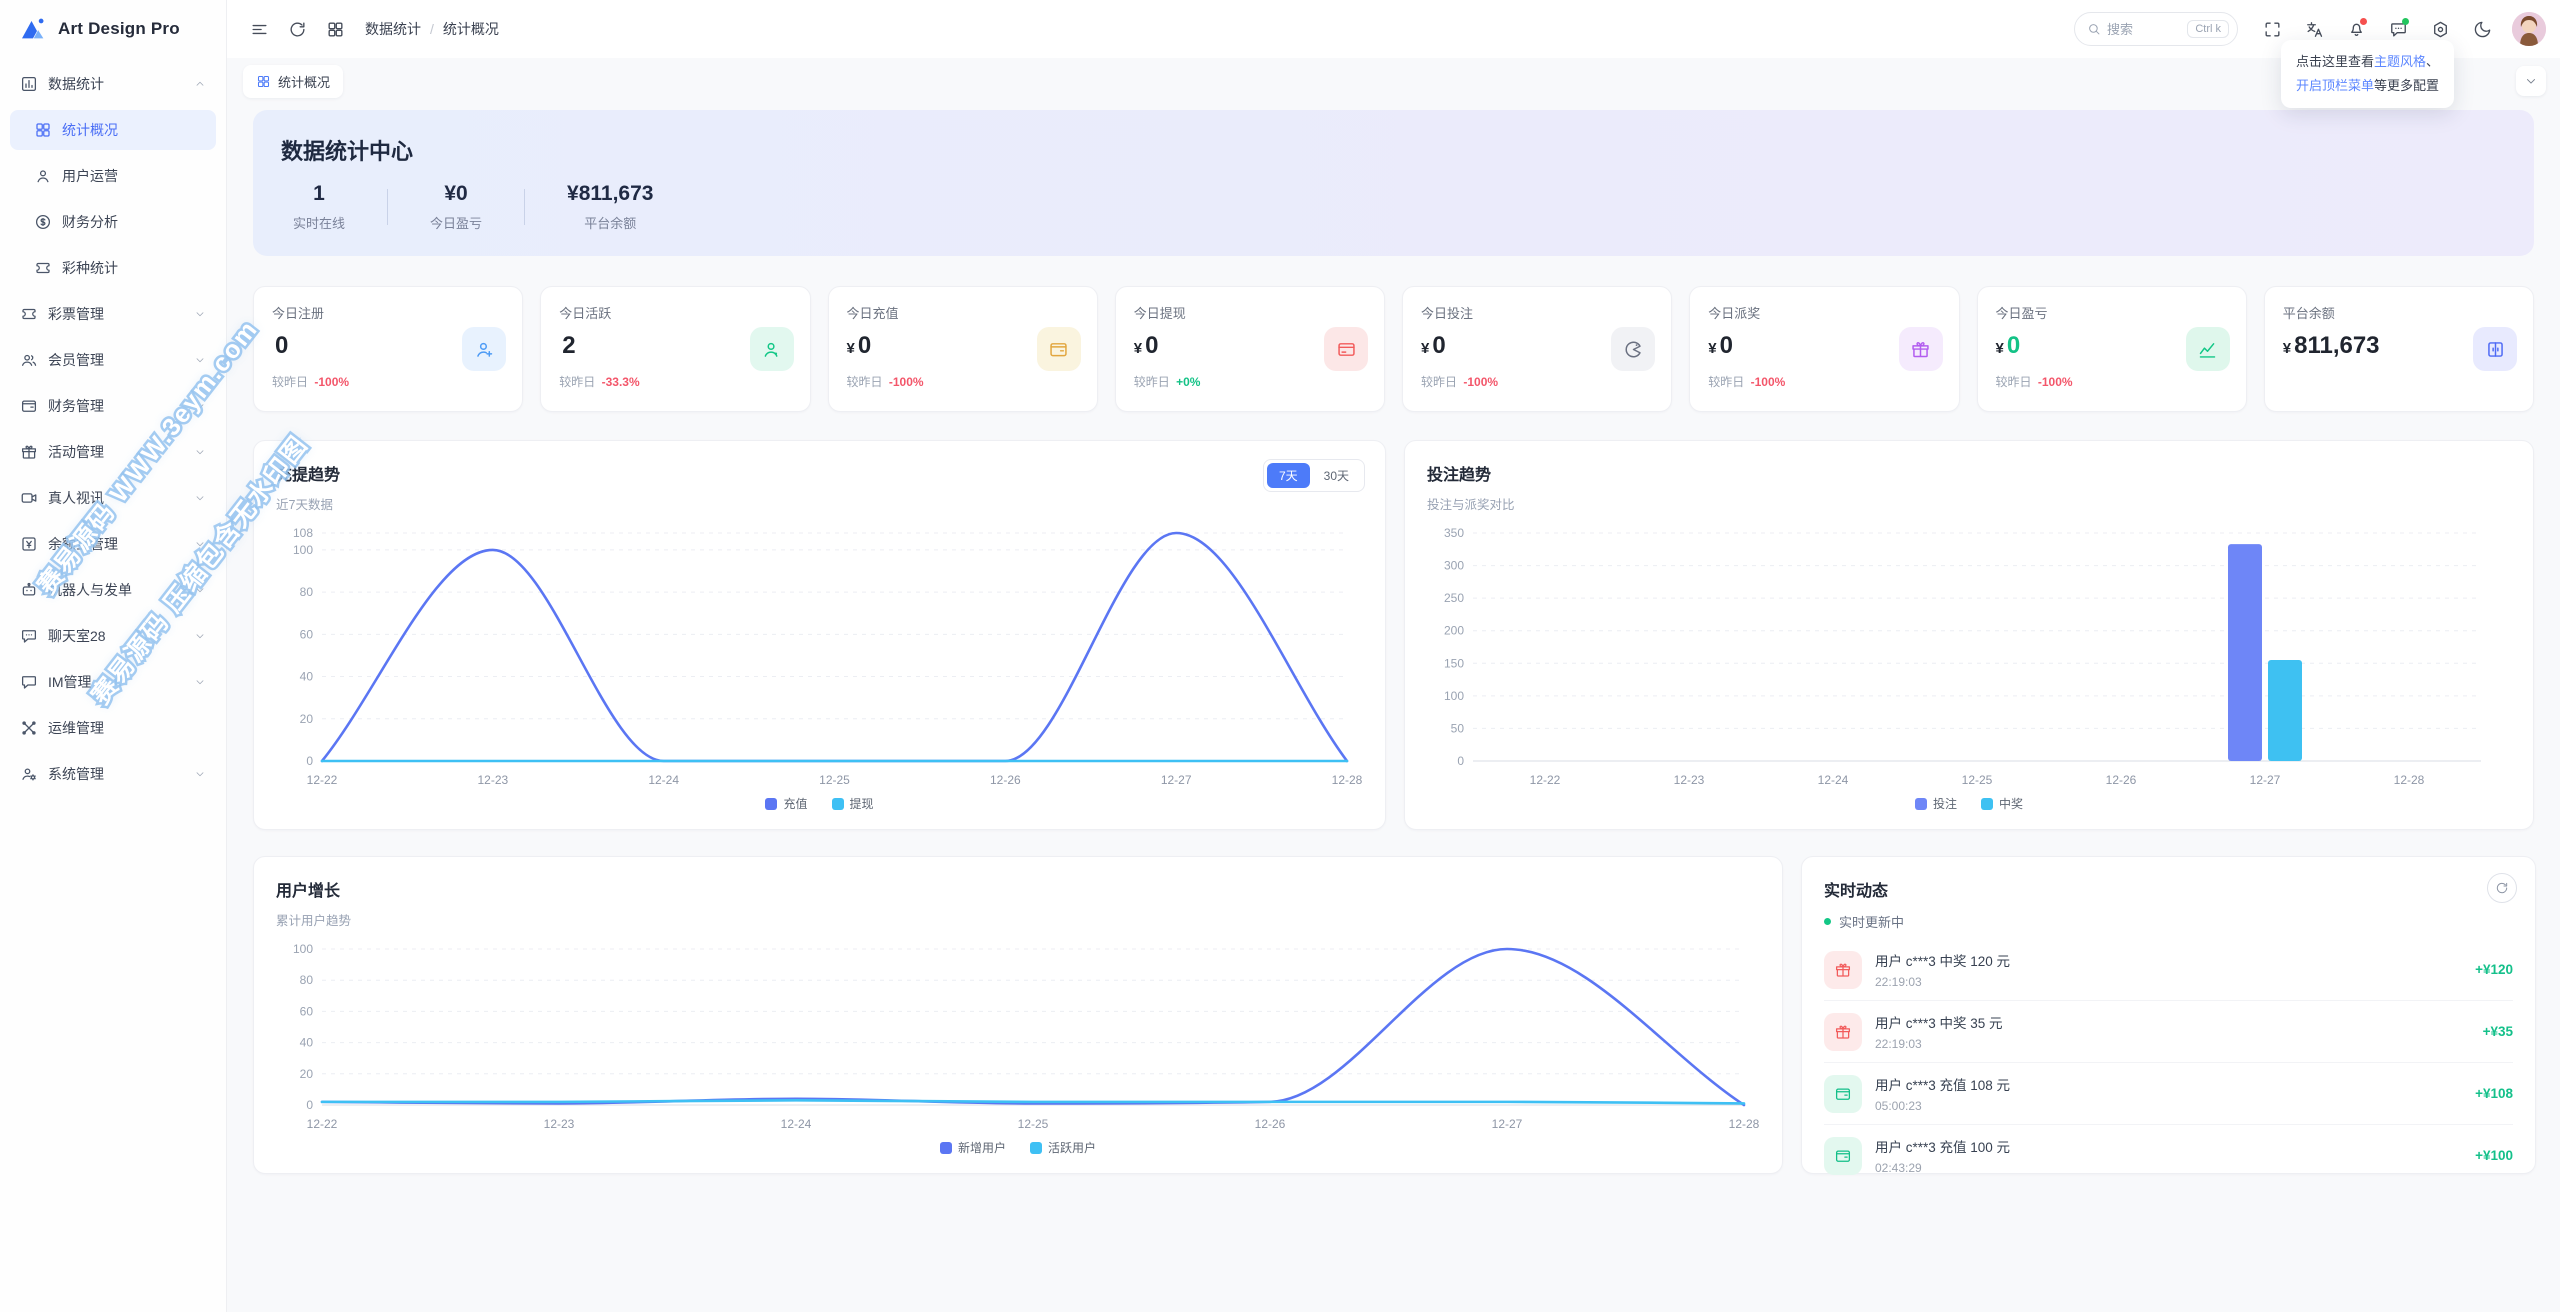 The width and height of the screenshot is (2560, 1312). What do you see at coordinates (113, 728) in the screenshot?
I see `sidebar-item: 运维管理` at bounding box center [113, 728].